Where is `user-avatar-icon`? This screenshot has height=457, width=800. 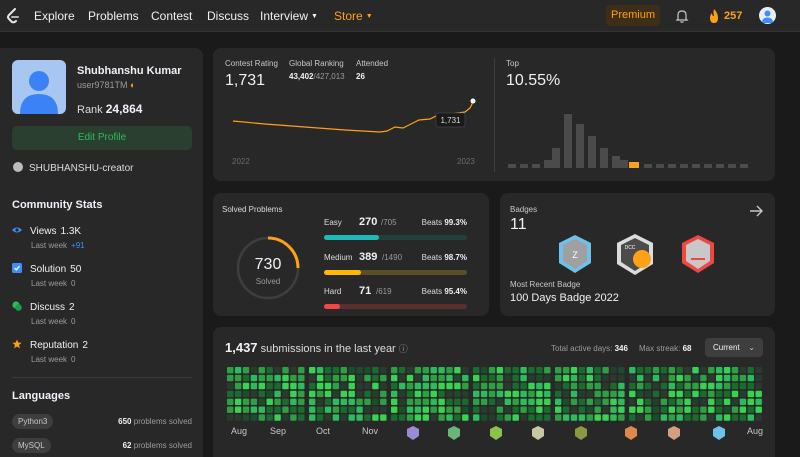
user-avatar-icon is located at coordinates (767, 15).